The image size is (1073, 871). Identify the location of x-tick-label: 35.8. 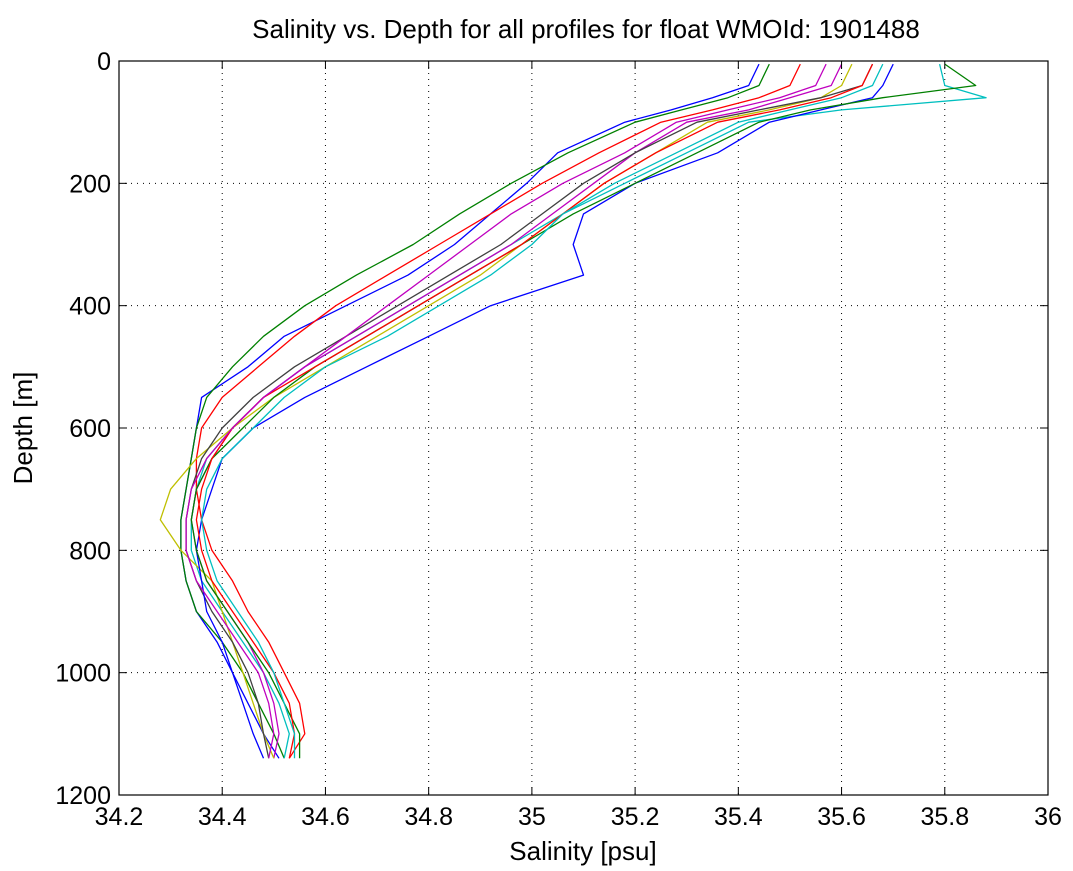
(944, 817).